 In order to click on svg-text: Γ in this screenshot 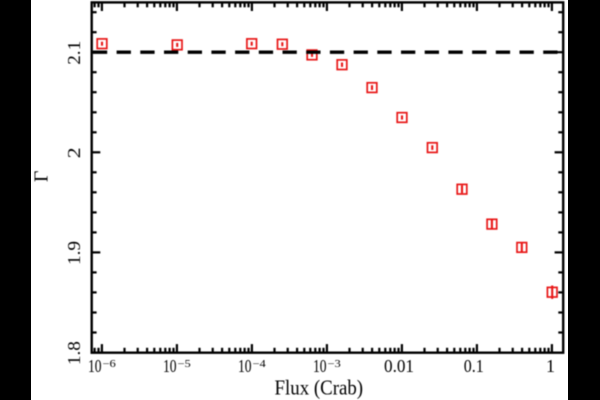, I will do `click(42, 177)`.